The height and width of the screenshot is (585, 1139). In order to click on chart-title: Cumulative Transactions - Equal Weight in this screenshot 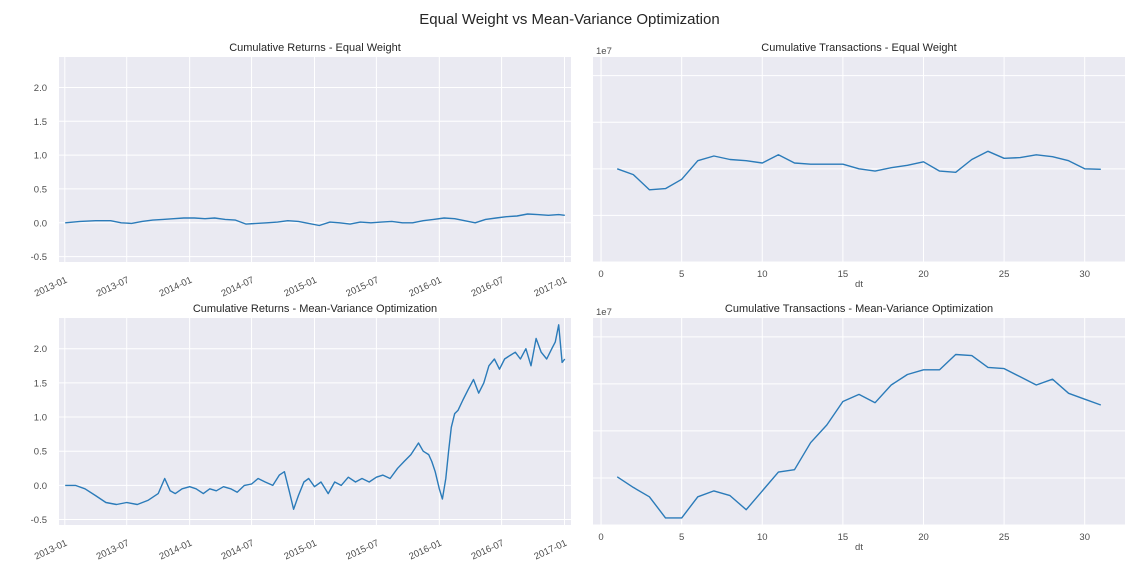, I will do `click(858, 48)`.